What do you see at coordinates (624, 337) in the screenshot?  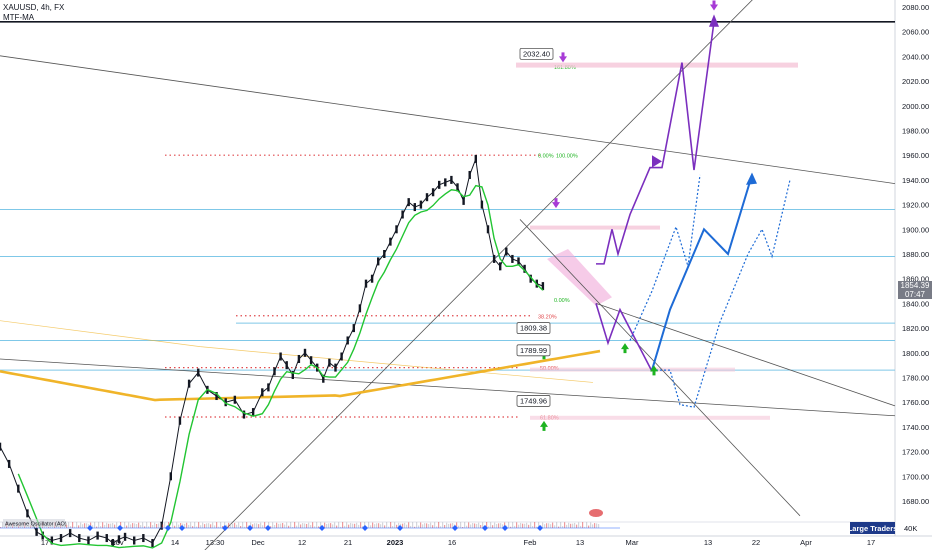 I see `projection-dip-path` at bounding box center [624, 337].